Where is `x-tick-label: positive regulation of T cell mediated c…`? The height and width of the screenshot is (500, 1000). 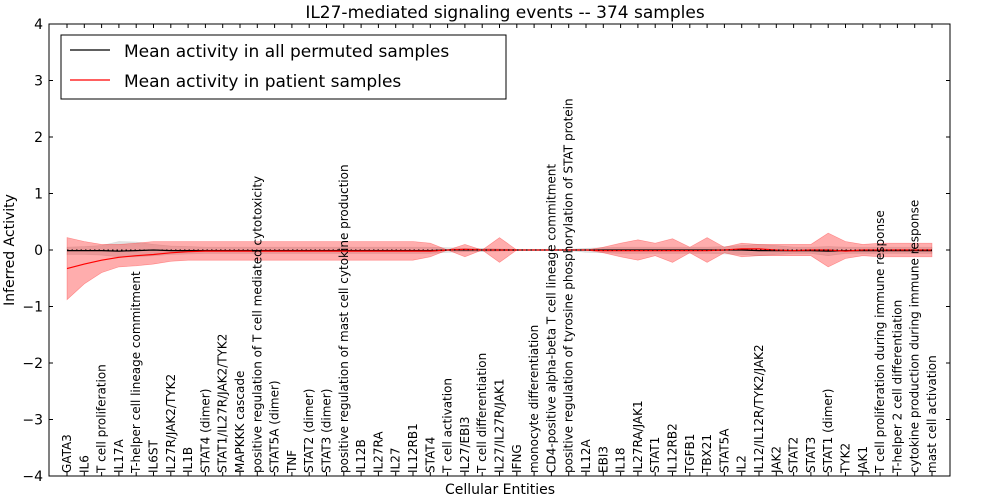 x-tick-label: positive regulation of T cell mediated c… is located at coordinates (257, 324).